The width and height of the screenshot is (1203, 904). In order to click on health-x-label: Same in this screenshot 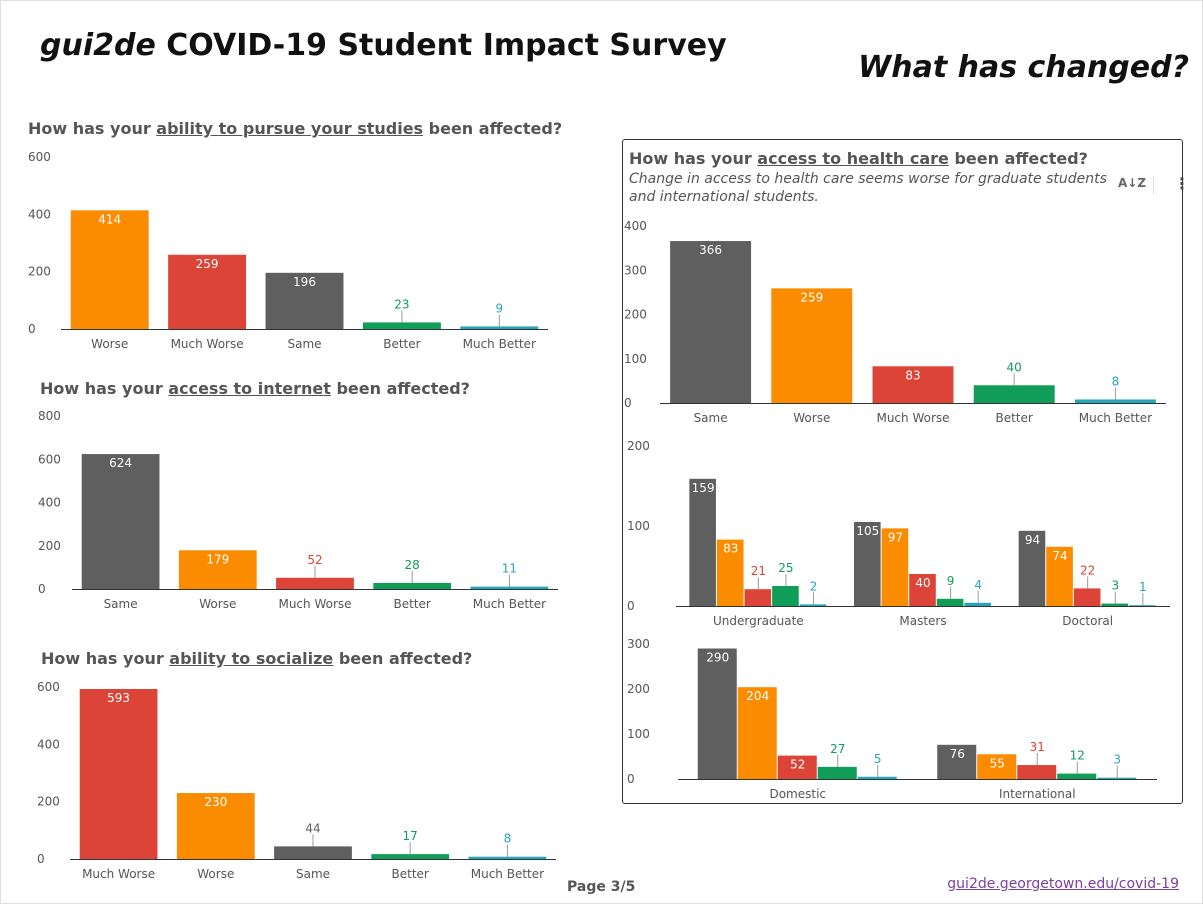, I will do `click(711, 418)`.